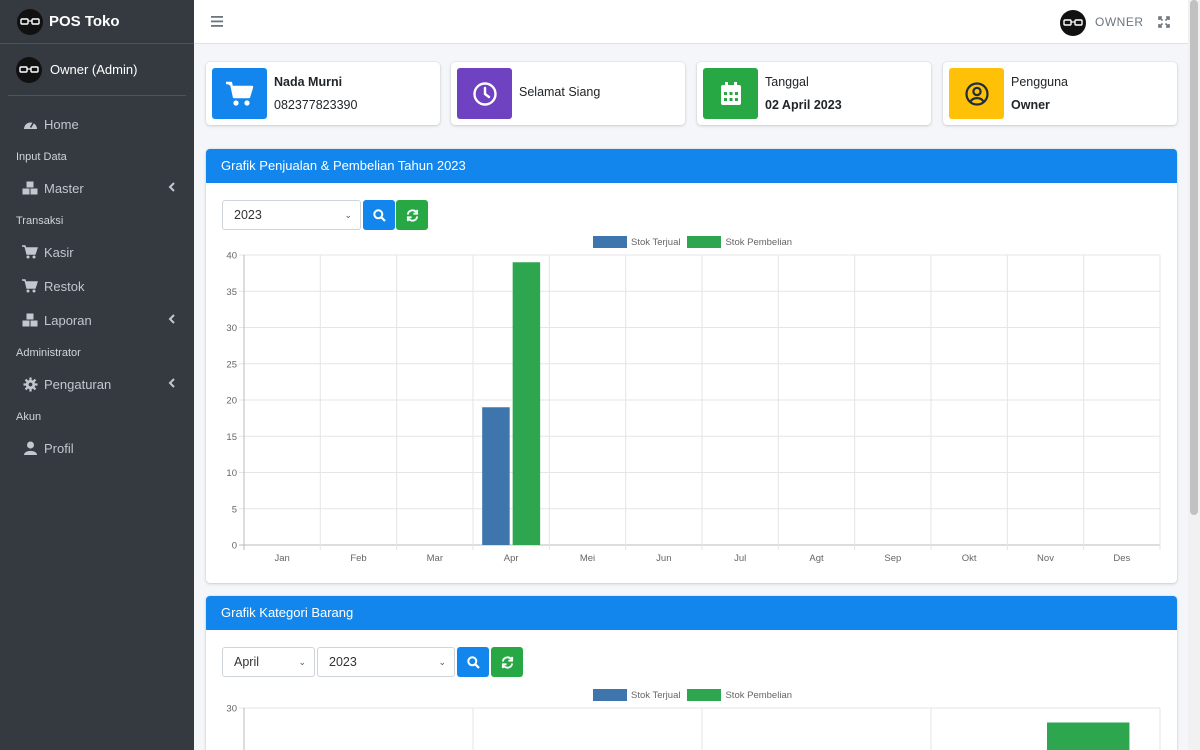 Image resolution: width=1200 pixels, height=750 pixels. I want to click on cart-icon, so click(30, 252).